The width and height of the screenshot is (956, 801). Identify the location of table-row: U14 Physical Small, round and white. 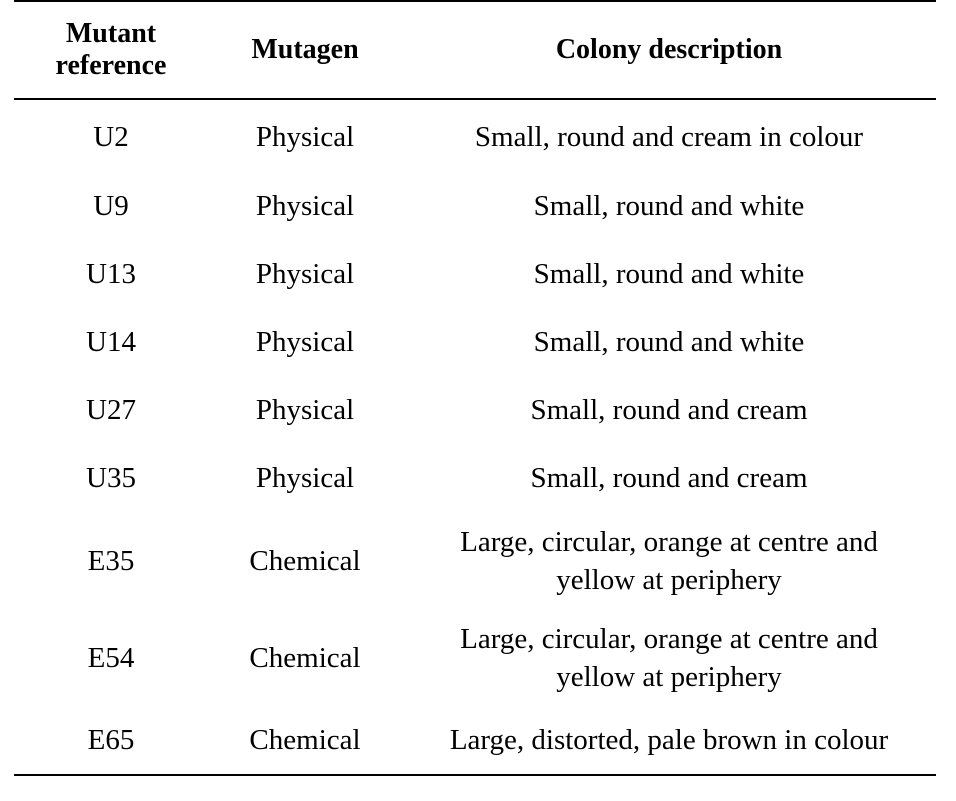
(475, 342).